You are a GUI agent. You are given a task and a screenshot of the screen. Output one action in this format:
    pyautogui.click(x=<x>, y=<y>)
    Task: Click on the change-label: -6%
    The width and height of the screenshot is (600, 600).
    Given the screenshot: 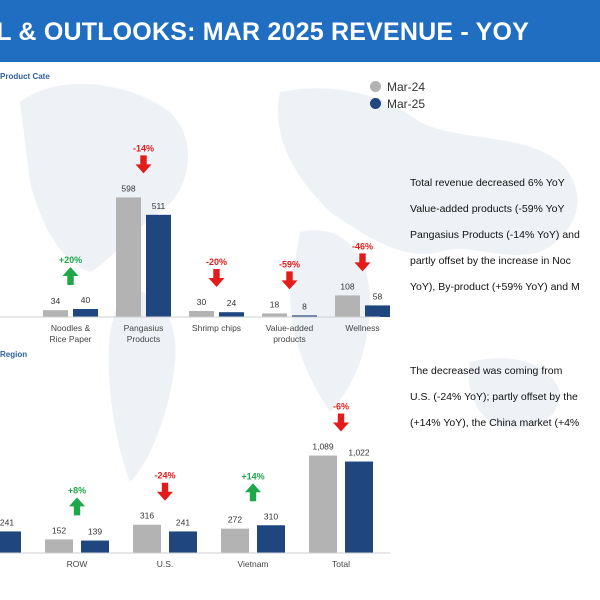 What is the action you would take?
    pyautogui.click(x=341, y=407)
    